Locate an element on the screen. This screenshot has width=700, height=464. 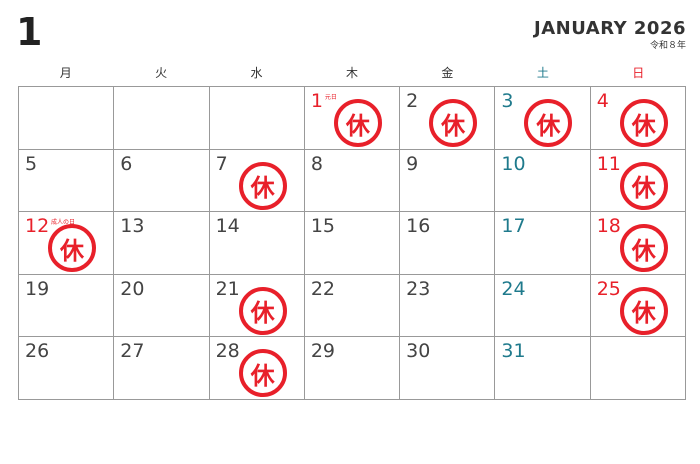
day-cell: 21 休 is located at coordinates (257, 306).